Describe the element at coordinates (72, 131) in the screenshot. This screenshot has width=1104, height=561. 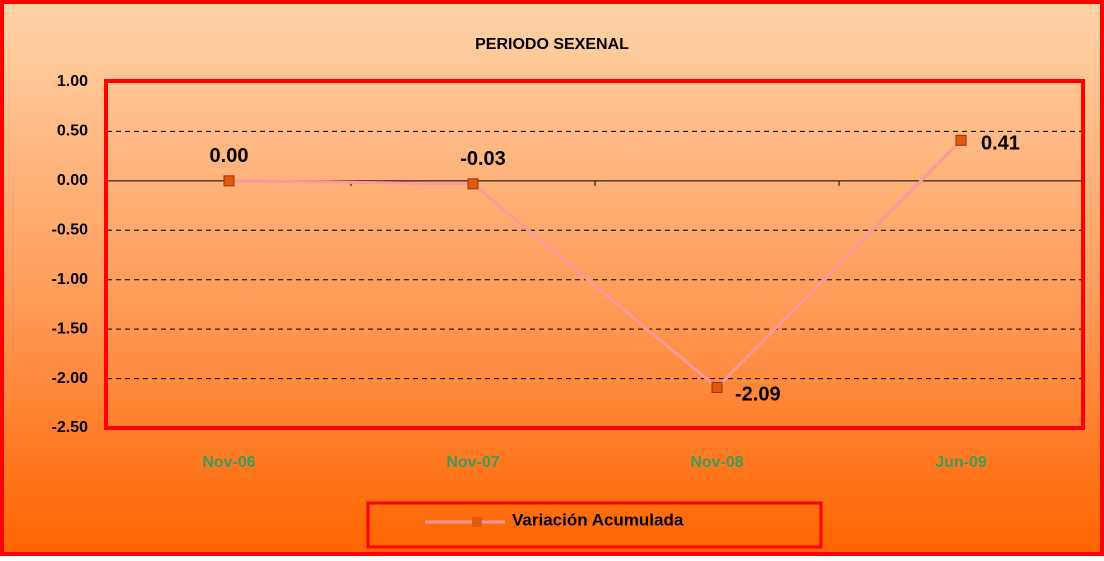
I see `y-tick-label: 0.50` at that location.